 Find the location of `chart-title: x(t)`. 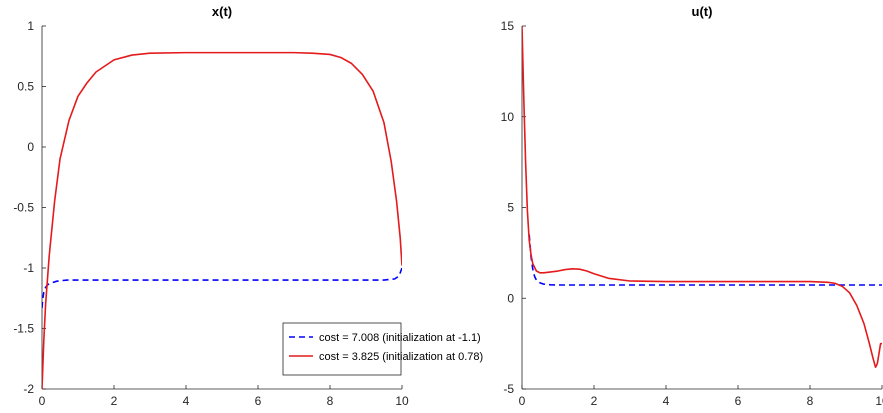

chart-title: x(t) is located at coordinates (222, 11).